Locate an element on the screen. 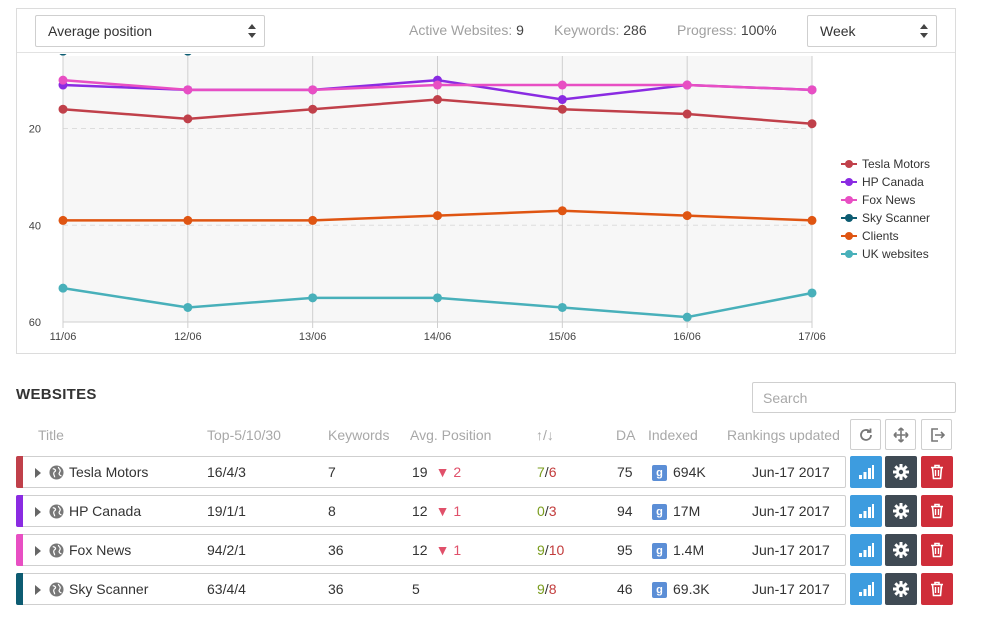 Image resolution: width=997 pixels, height=620 pixels. metric-select: Average position is located at coordinates (150, 31).